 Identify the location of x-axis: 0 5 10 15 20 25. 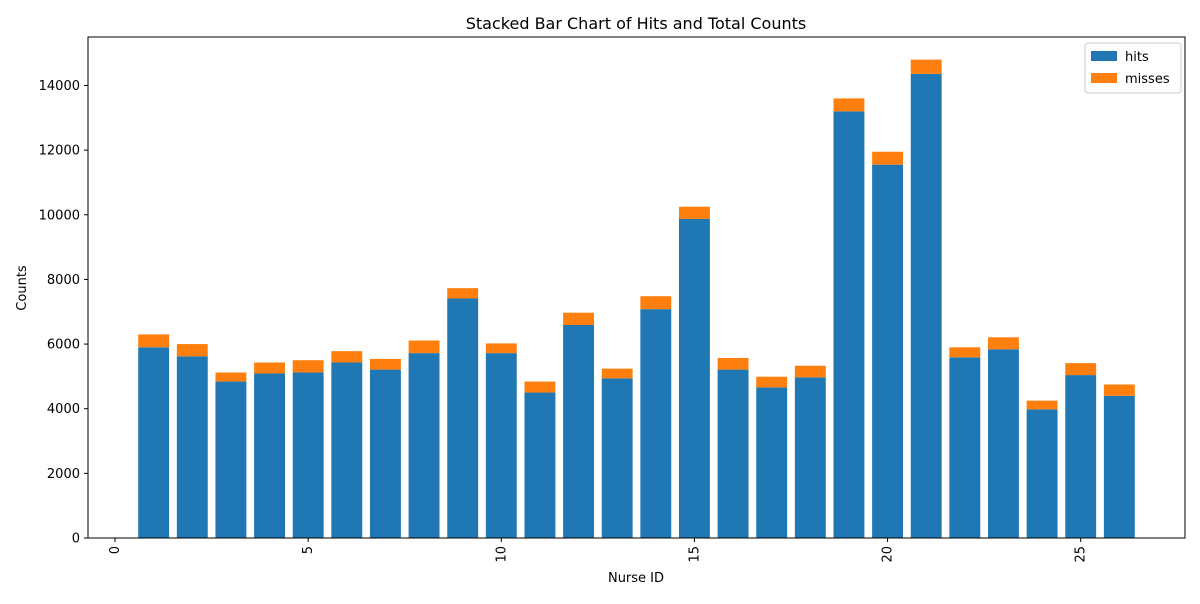
(598, 550).